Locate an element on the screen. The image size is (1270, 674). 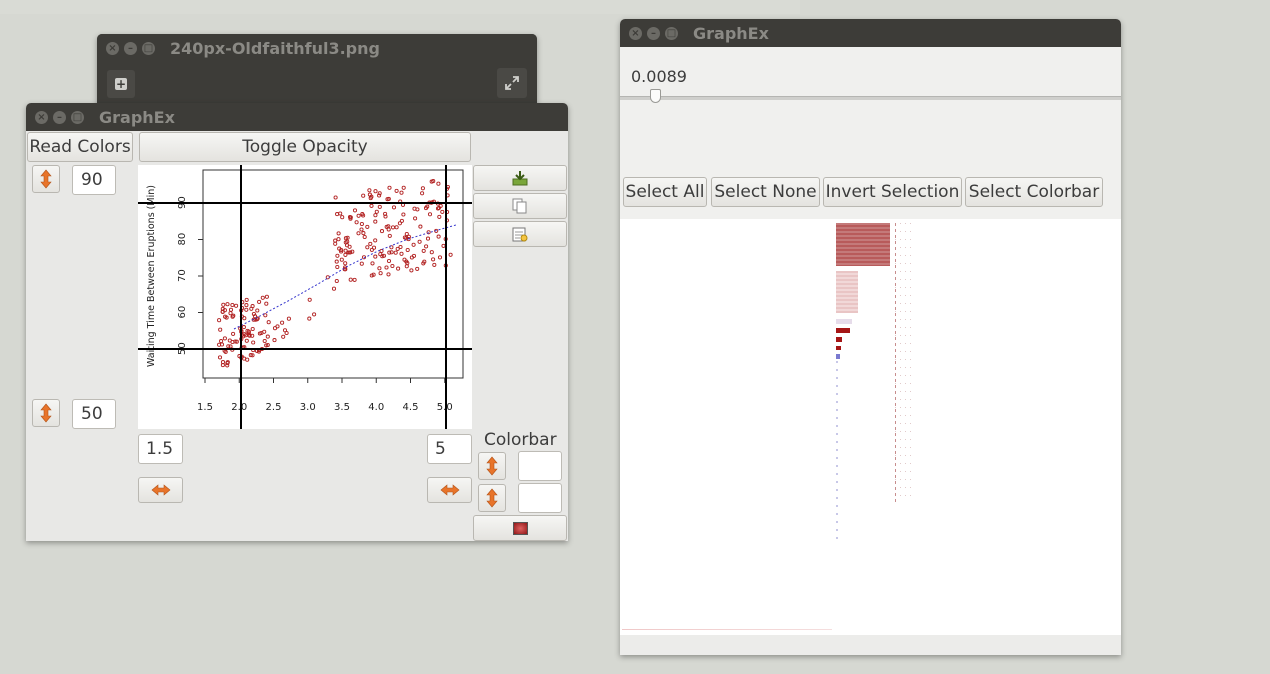
copy-button is located at coordinates (520, 206).